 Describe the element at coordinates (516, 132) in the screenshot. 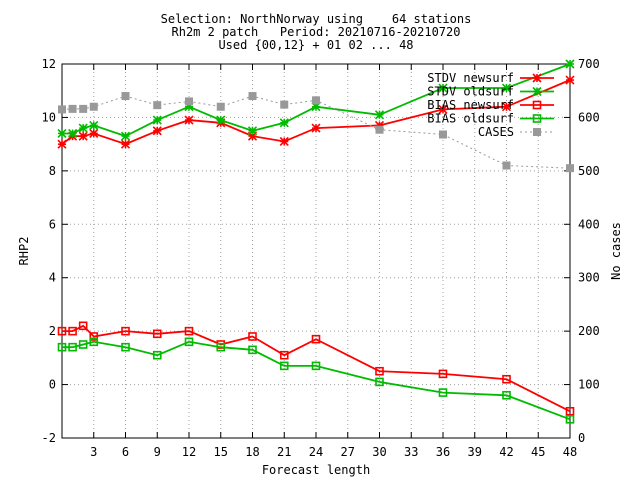

I see `legend-item: CASES` at that location.